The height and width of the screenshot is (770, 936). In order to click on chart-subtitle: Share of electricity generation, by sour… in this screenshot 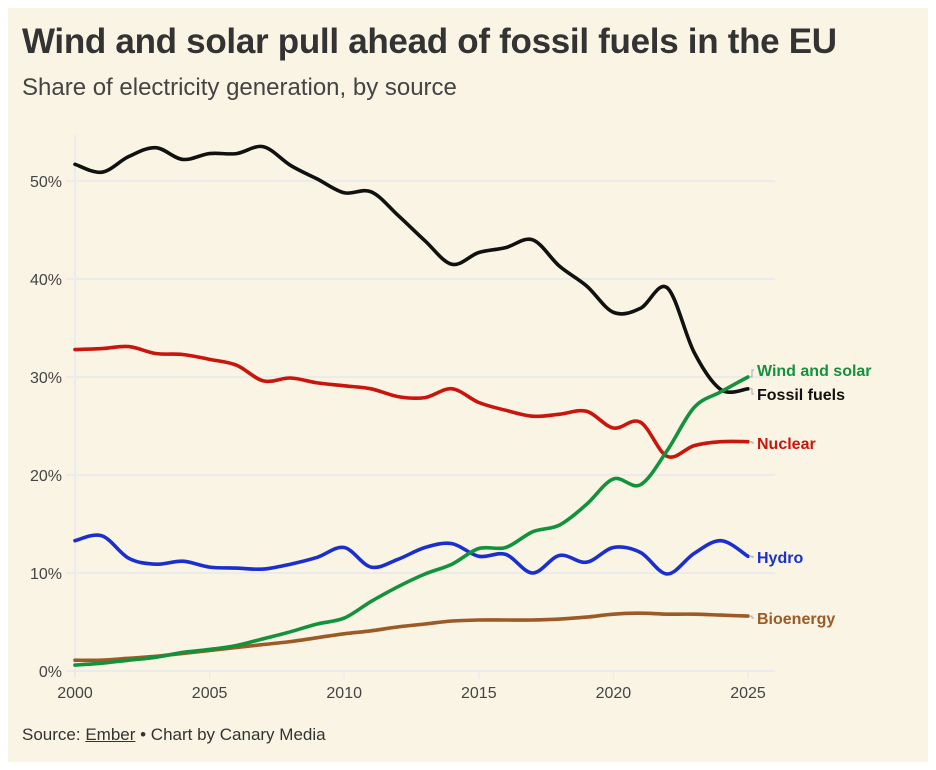, I will do `click(239, 87)`.